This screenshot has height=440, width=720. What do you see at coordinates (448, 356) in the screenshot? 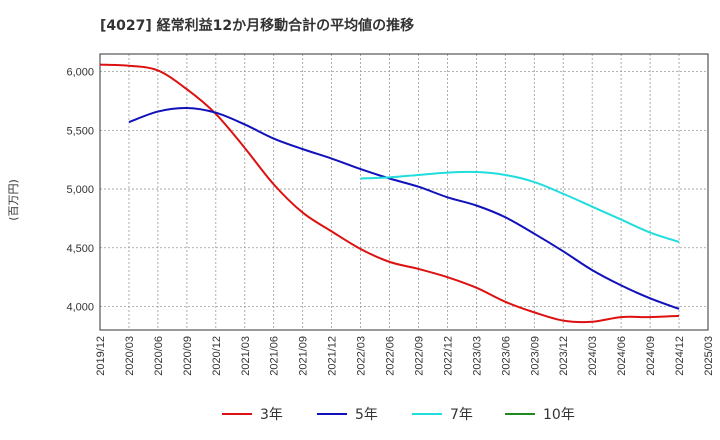
I see `x-tick-label: 2022/12` at bounding box center [448, 356].